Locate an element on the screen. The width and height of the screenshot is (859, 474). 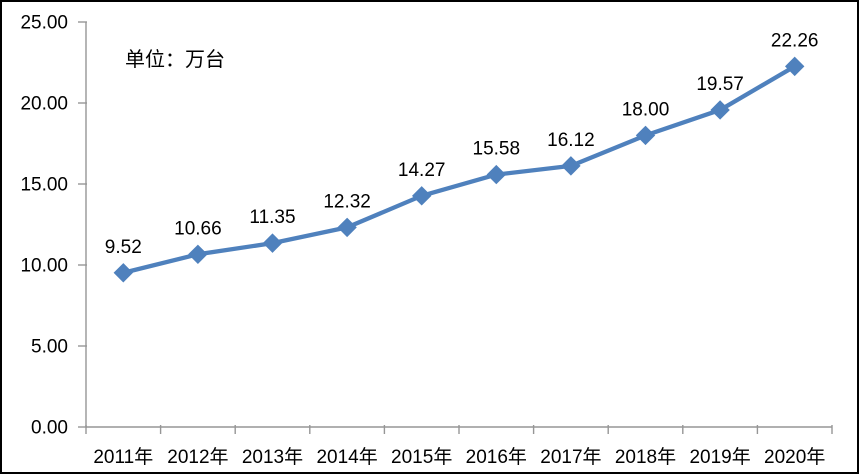
x-axis-category-label: 2015年 is located at coordinates (421, 457).